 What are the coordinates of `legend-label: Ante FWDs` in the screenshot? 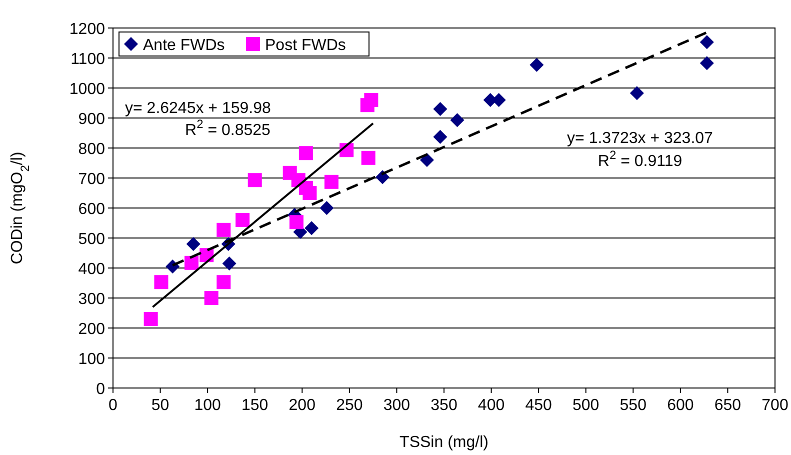 It's located at (184, 45).